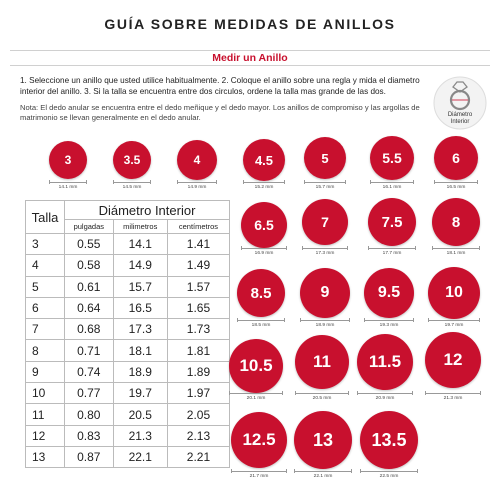  I want to click on cell-size: 10, so click(45, 393).